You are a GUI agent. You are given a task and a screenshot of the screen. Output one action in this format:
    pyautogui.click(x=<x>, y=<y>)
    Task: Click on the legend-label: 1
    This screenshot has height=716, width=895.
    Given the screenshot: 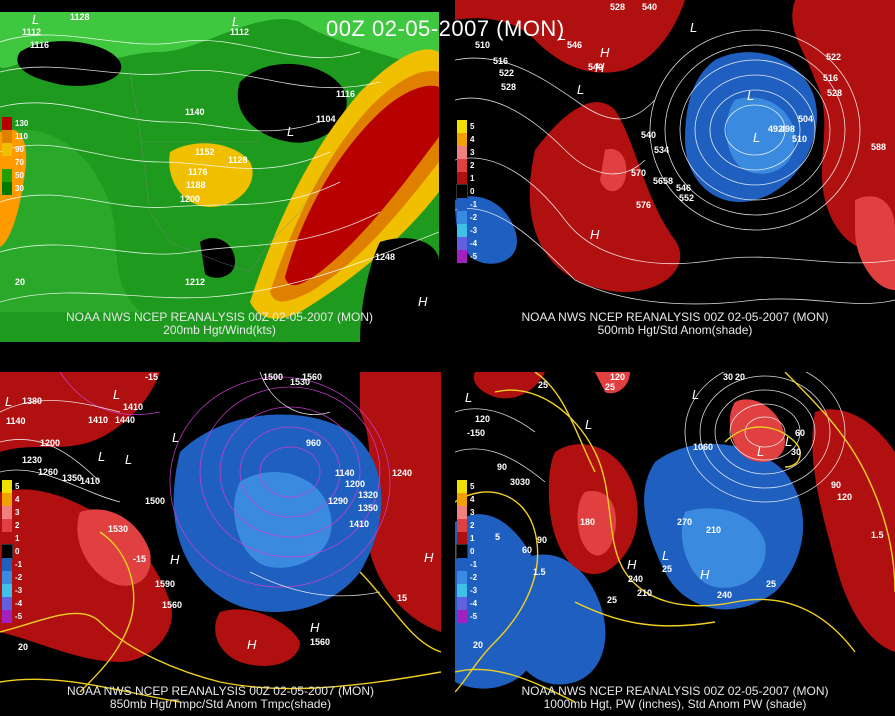 What is the action you would take?
    pyautogui.click(x=17, y=538)
    